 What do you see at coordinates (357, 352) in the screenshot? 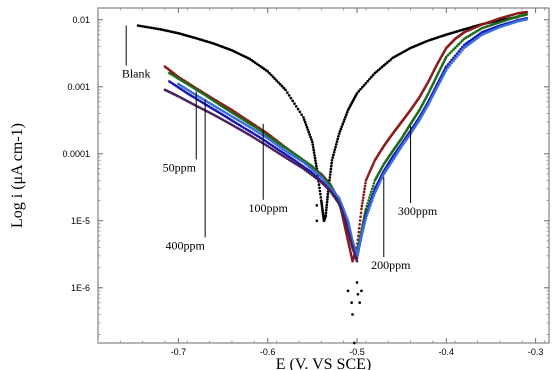
I see `x-tick-labels: -0.7 -0.6 -0.5 -0.4 -0.3` at bounding box center [357, 352].